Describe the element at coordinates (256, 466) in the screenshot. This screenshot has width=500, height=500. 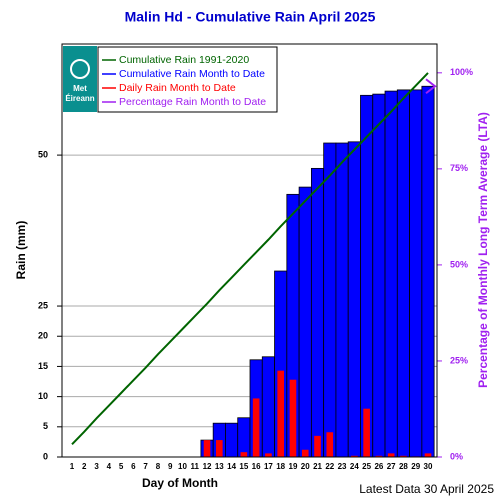
I see `x-tick-label: 16` at that location.